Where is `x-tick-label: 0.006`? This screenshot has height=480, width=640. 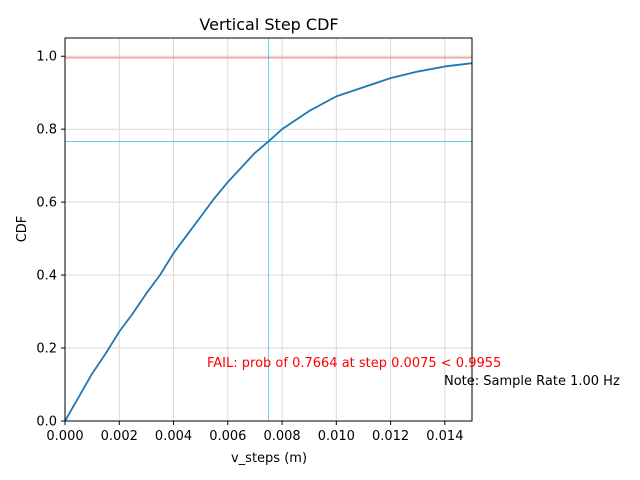
x-tick-label: 0.006 is located at coordinates (227, 436).